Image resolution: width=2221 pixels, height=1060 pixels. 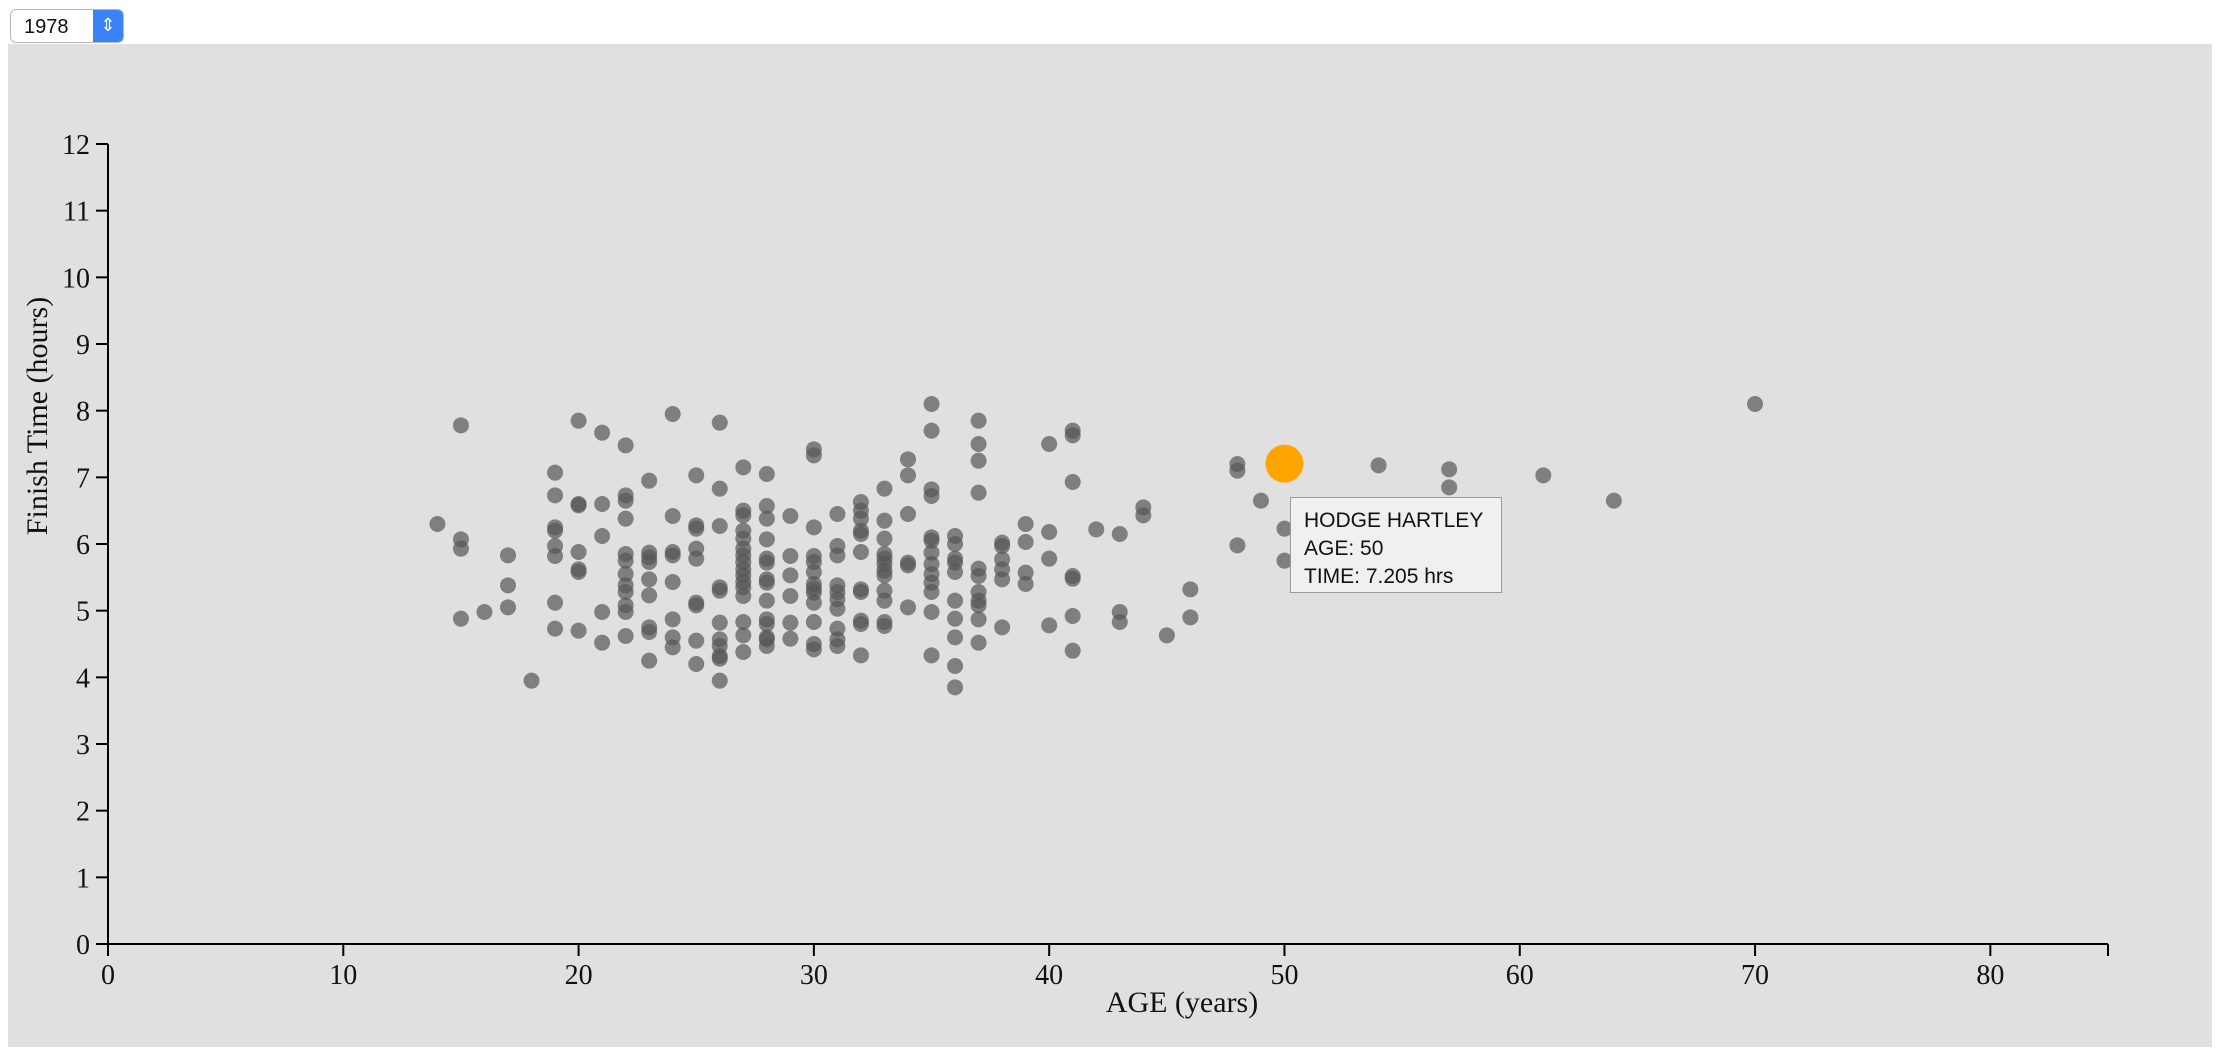 What do you see at coordinates (343, 975) in the screenshot?
I see `x-tick-label: 10` at bounding box center [343, 975].